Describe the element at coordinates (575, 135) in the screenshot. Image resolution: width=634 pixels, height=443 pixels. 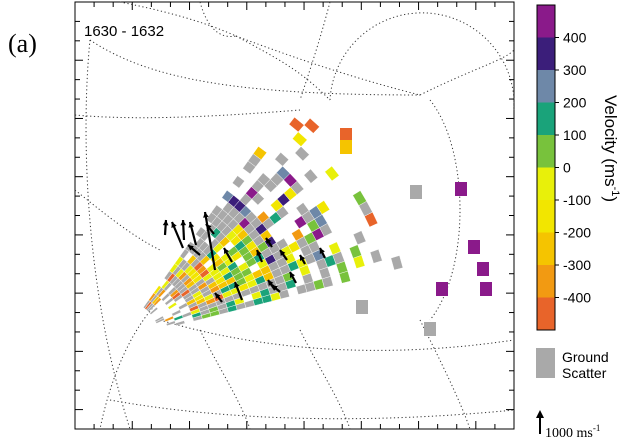
I see `colorbar-tick-label: 100` at that location.